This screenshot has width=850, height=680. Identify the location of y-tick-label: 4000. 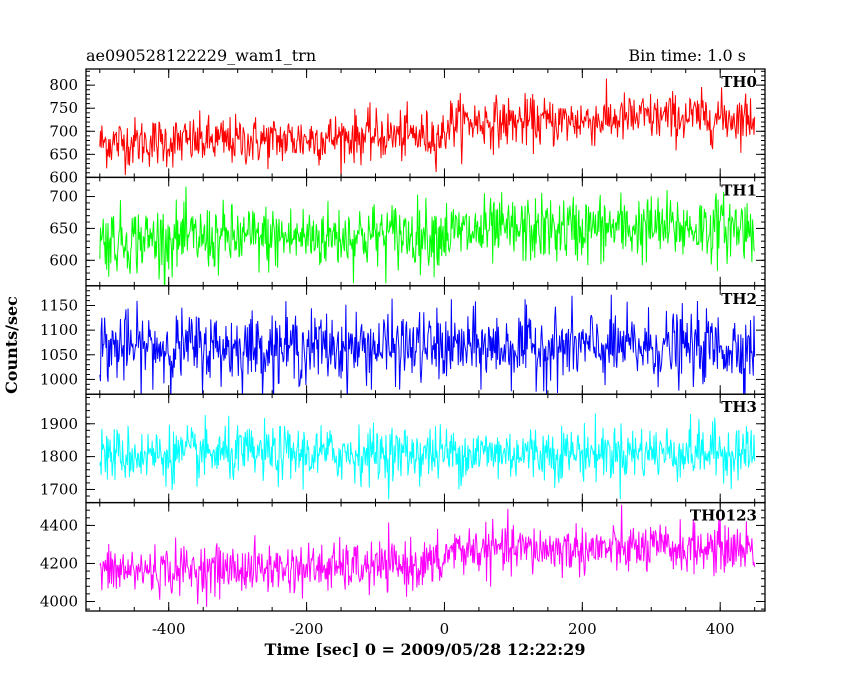
(59, 601).